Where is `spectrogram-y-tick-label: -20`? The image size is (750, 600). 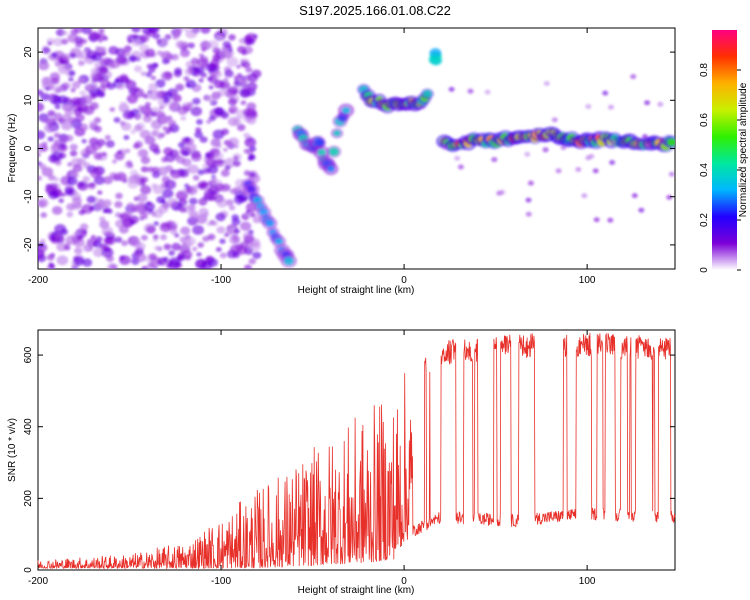
spectrogram-y-tick-label: -20 is located at coordinates (28, 244).